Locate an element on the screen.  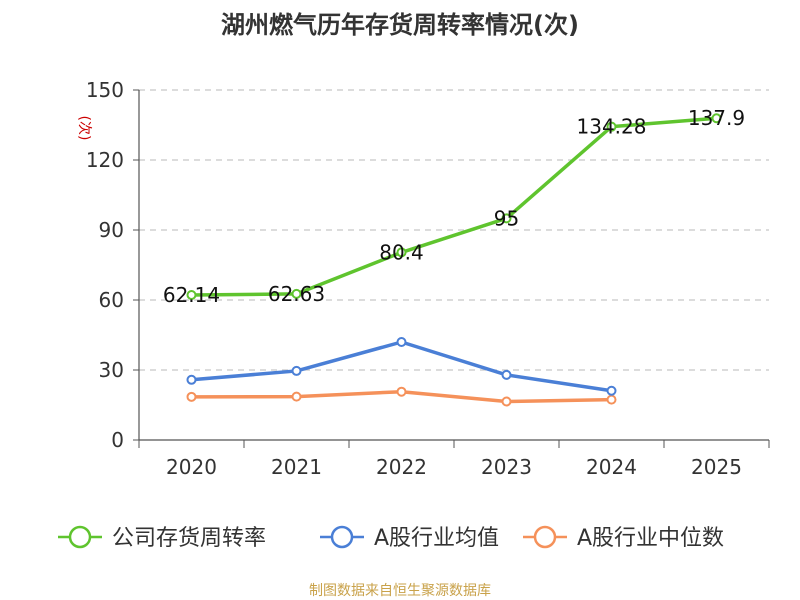
x-tick-label: 2021 is located at coordinates (296, 467).